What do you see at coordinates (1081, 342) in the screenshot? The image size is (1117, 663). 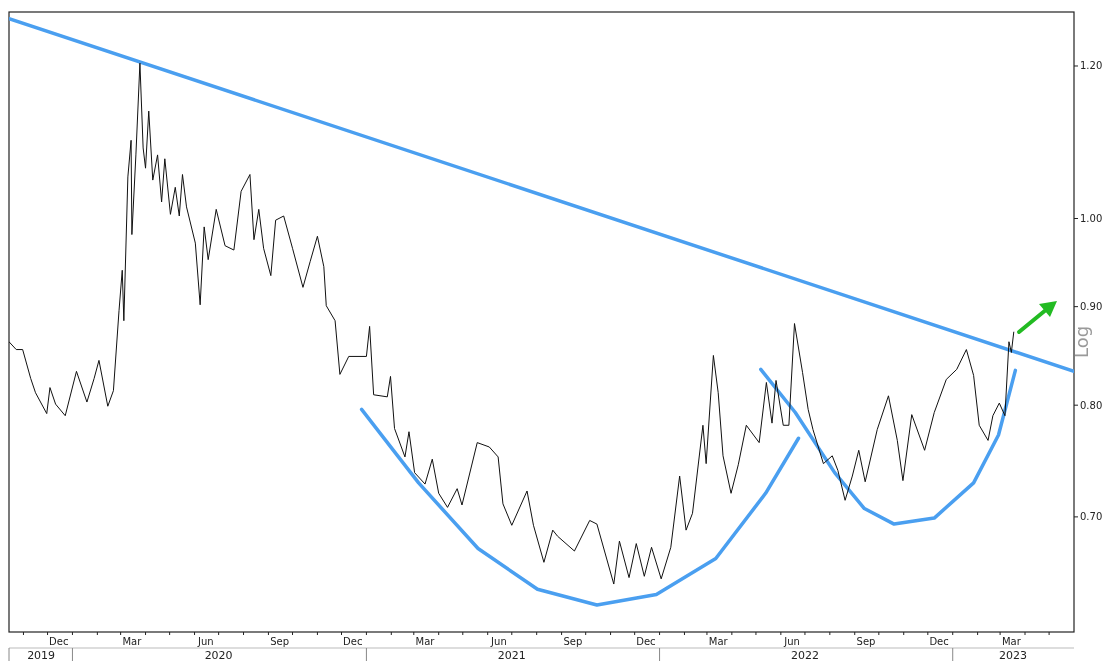 I see `y-axis-title: Log` at bounding box center [1081, 342].